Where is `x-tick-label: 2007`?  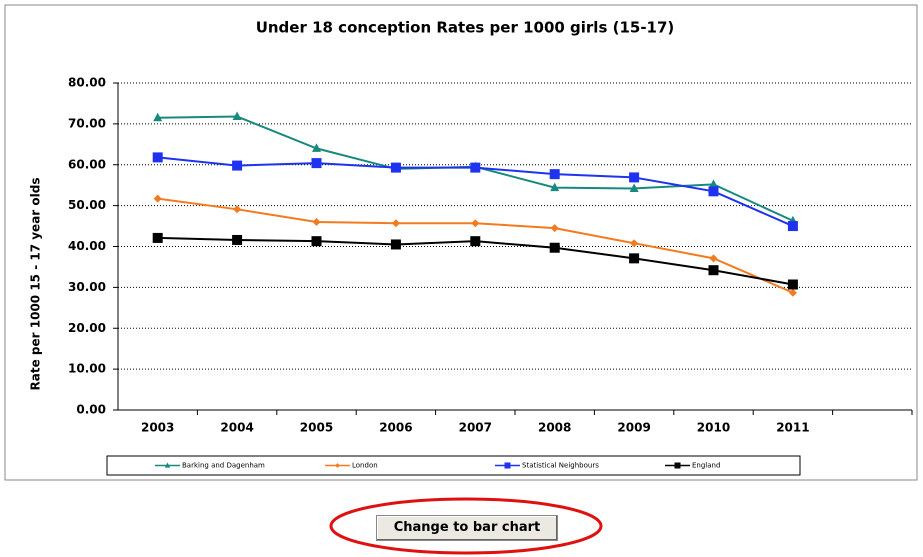 x-tick-label: 2007 is located at coordinates (475, 428).